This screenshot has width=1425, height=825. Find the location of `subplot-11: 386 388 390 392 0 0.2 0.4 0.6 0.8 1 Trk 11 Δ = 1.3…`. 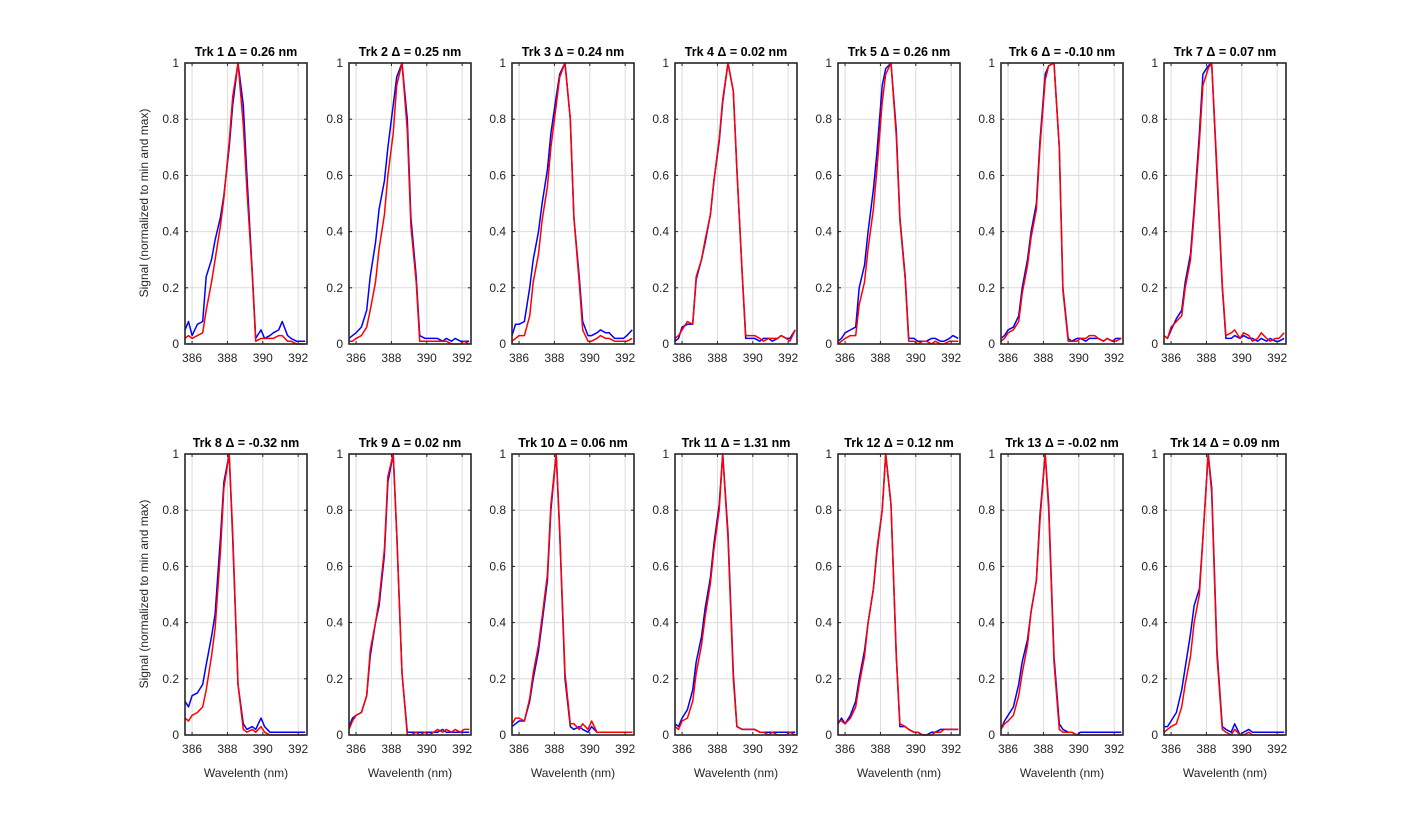

subplot-11: 386 388 390 392 0 0.2 0.4 0.6 0.8 1 Trk 11 Δ = 1.3… is located at coordinates (725, 608).